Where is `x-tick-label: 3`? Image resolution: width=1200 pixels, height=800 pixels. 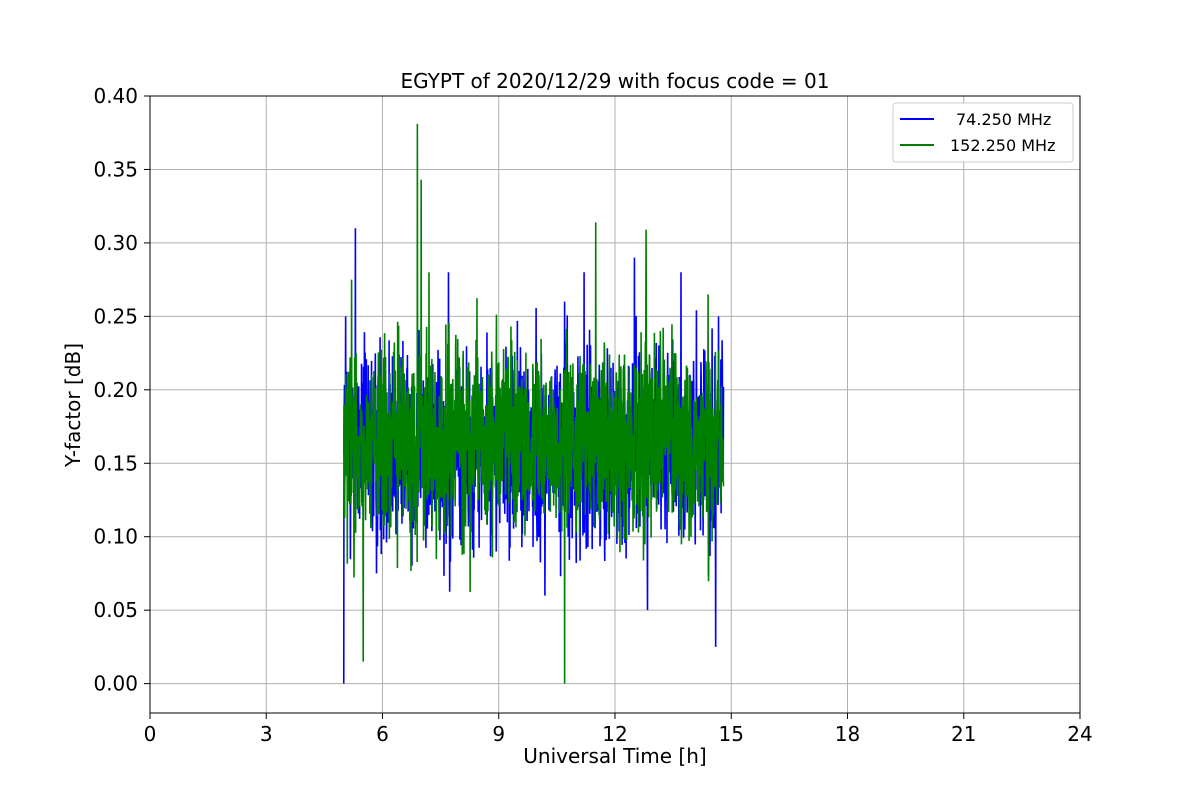
x-tick-label: 3 is located at coordinates (266, 734).